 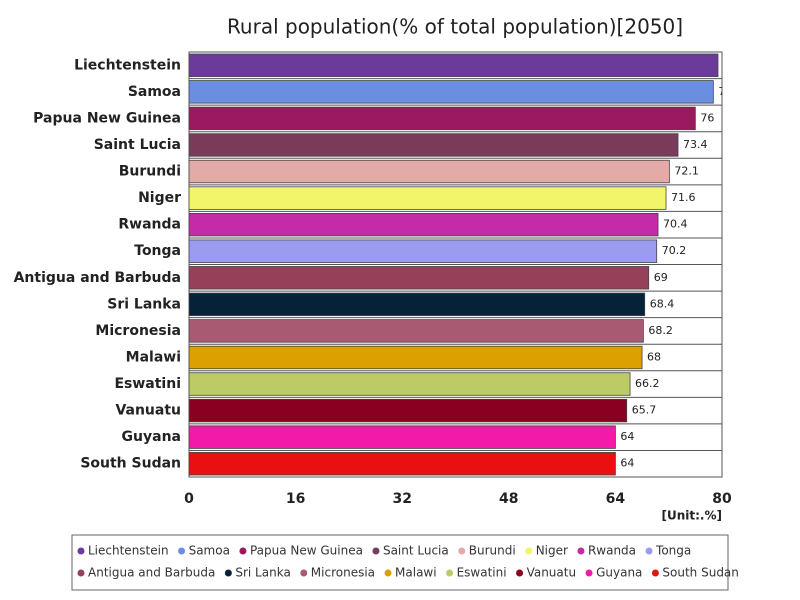 What do you see at coordinates (644, 410) in the screenshot?
I see `value-label: 65.7` at bounding box center [644, 410].